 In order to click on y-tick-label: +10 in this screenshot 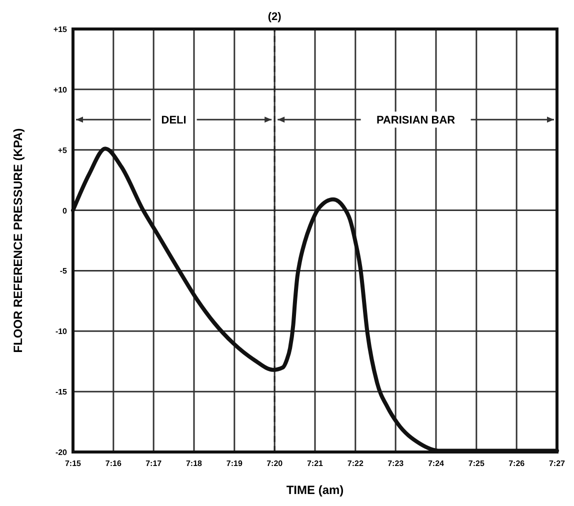, I will do `click(60, 89)`.